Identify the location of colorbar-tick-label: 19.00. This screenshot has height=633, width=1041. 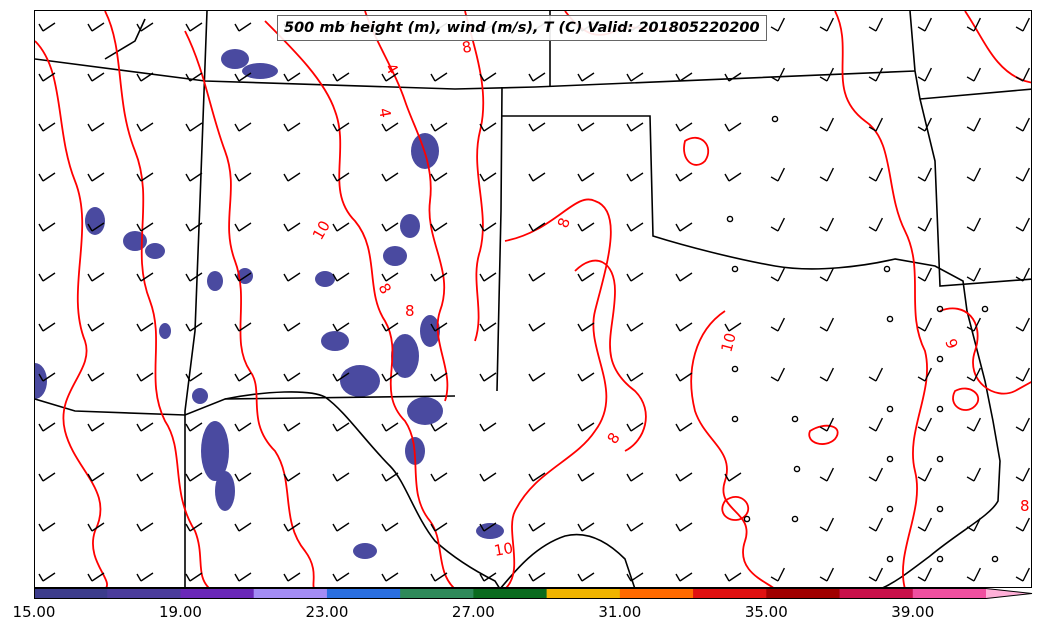
(180, 612).